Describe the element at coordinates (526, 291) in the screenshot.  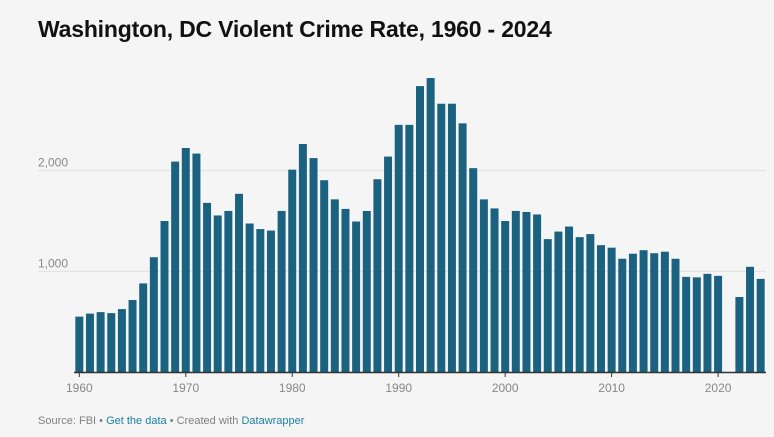
I see `bar-2002` at that location.